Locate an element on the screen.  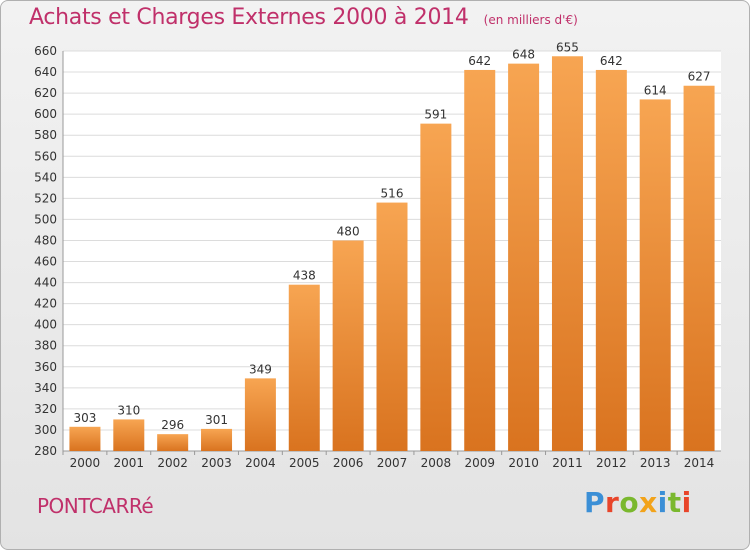
x-tick-label: 2004 is located at coordinates (260, 463).